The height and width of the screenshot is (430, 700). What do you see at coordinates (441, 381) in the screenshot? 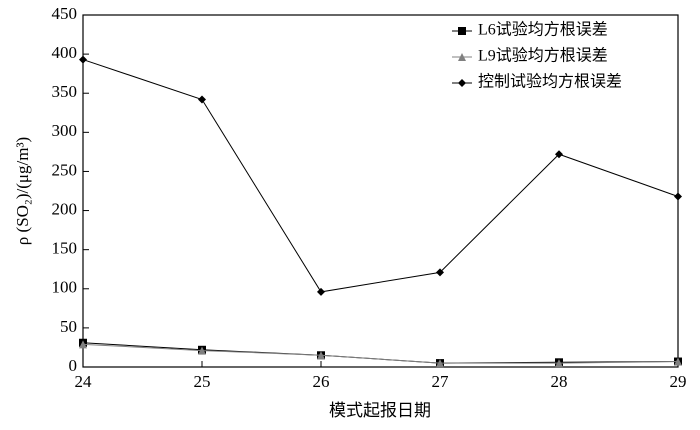
I see `x-tick-label: 27` at bounding box center [441, 381].